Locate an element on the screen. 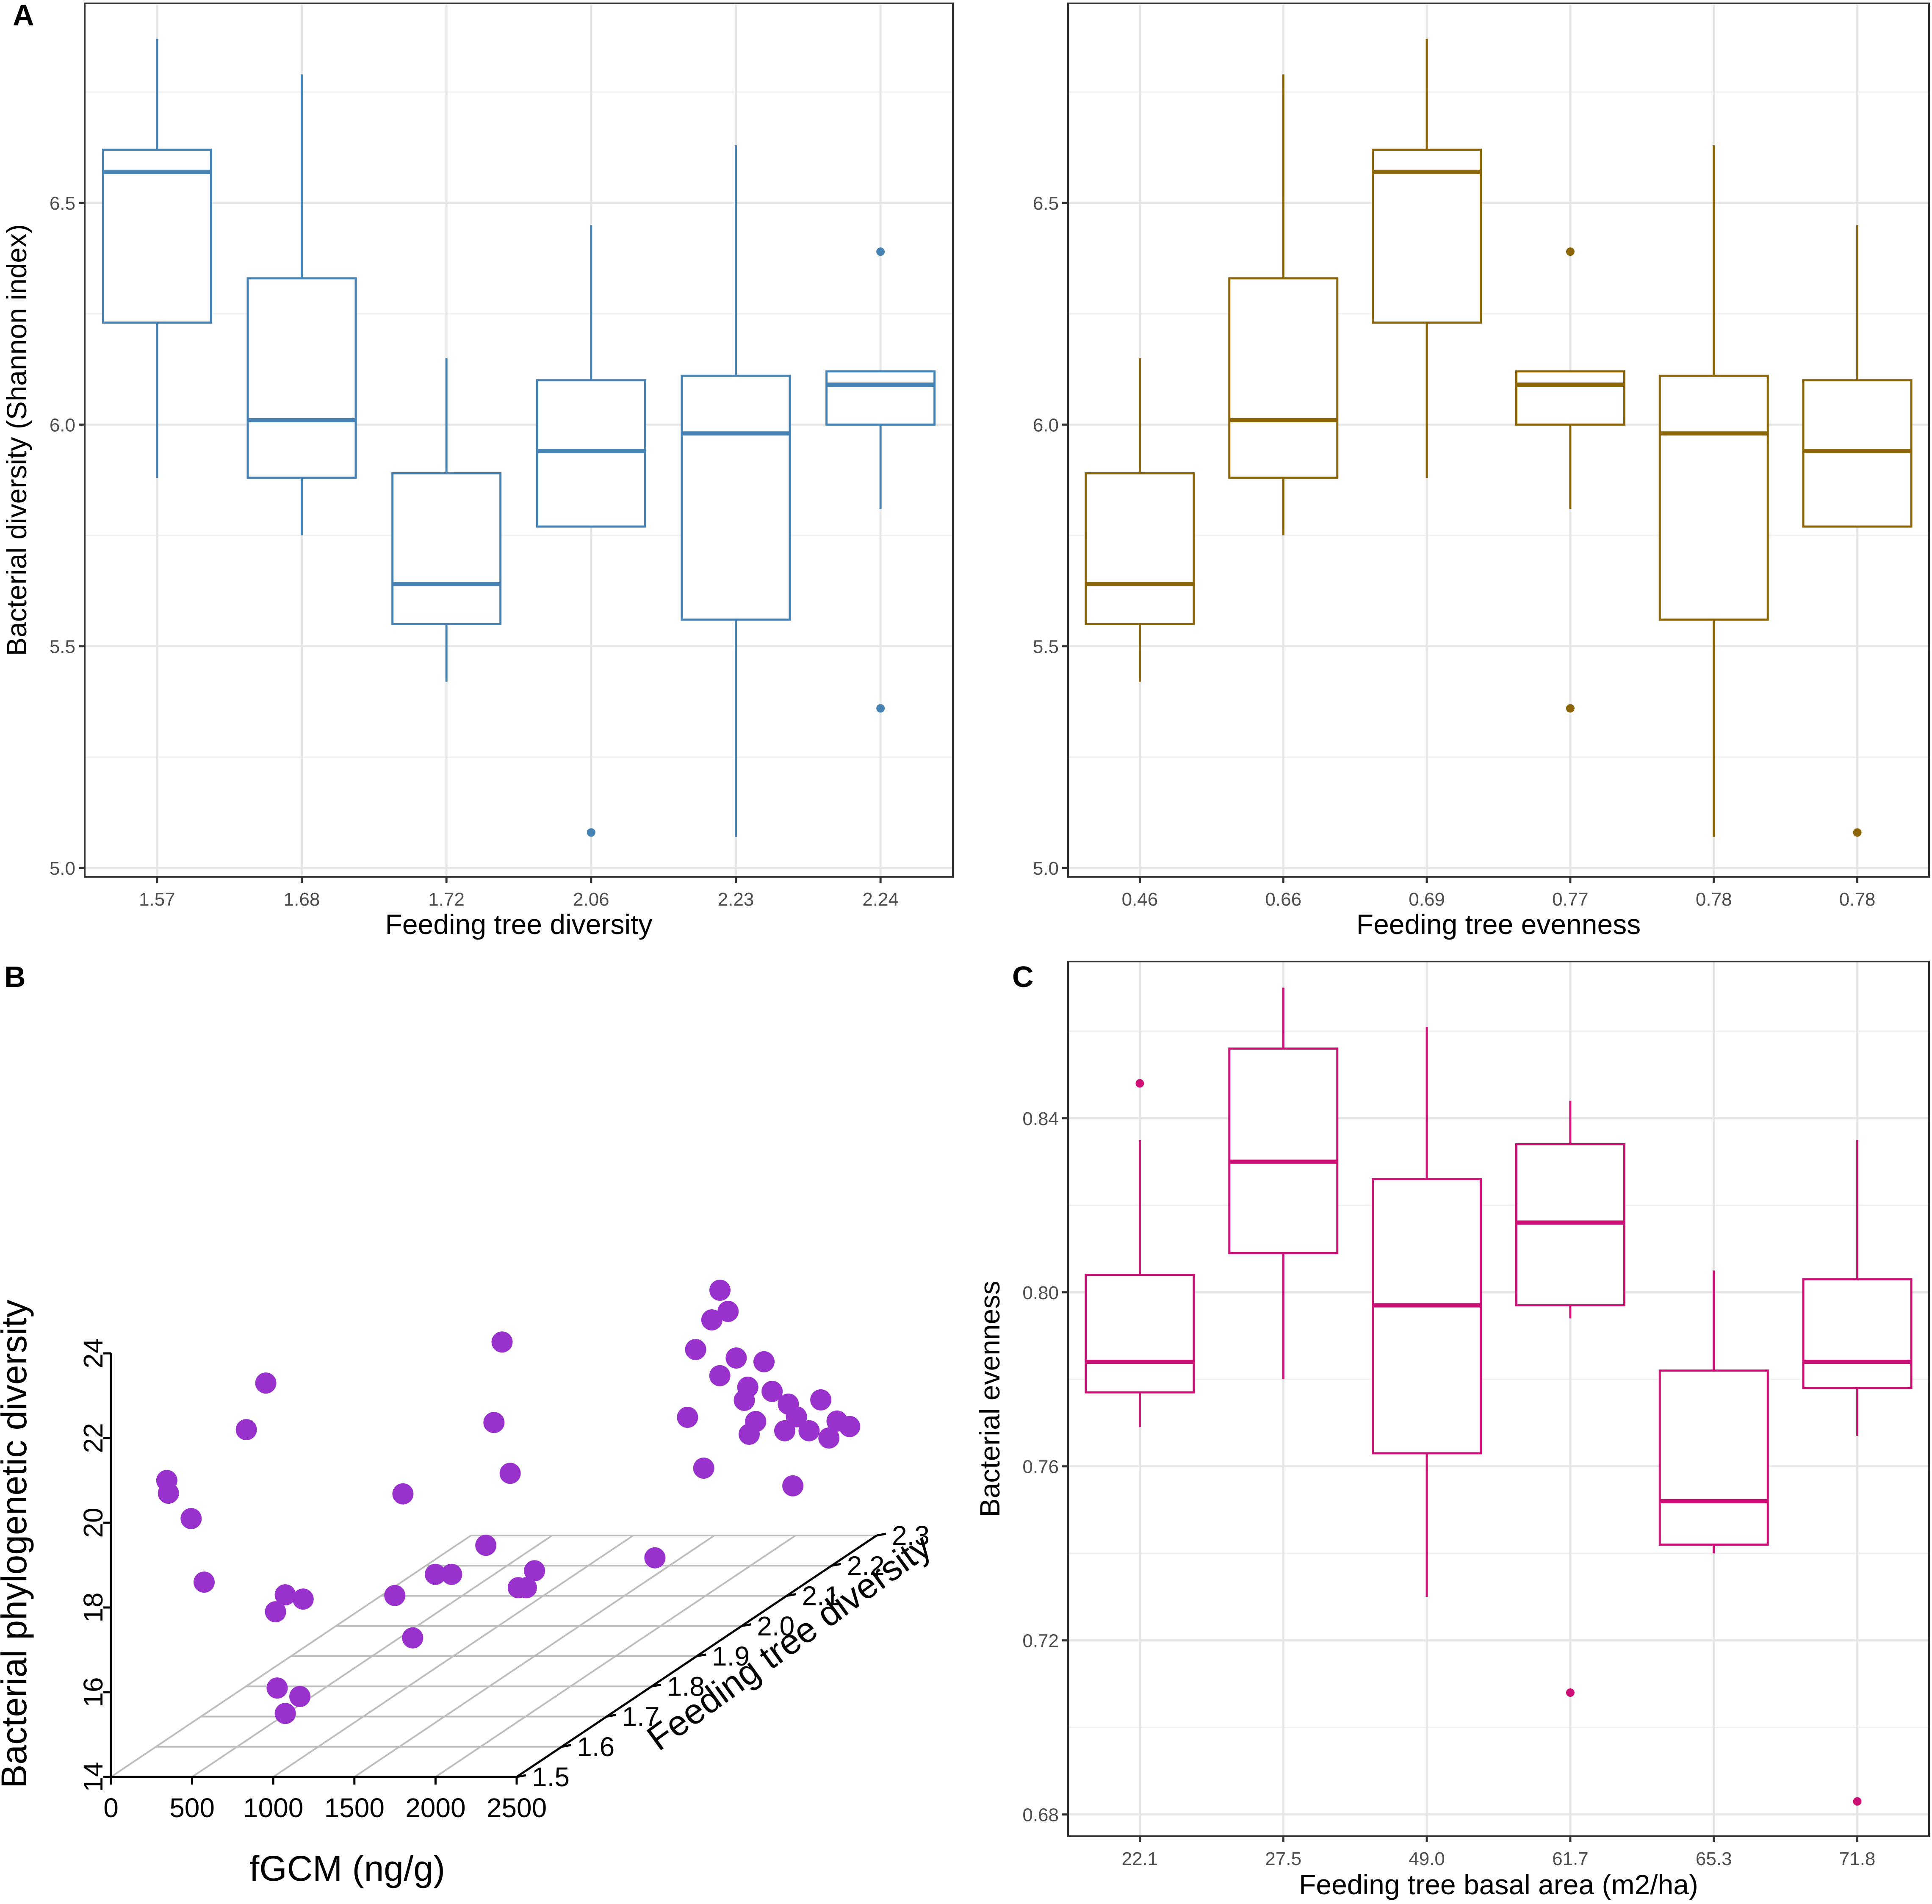 Image resolution: width=1932 pixels, height=1904 pixels. y-tick-label: 0.68 is located at coordinates (1040, 1815).